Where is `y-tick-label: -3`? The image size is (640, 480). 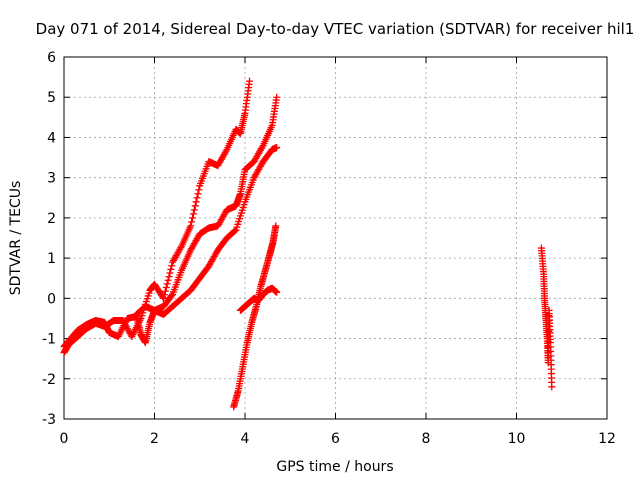 y-tick-label: -3 is located at coordinates (49, 420).